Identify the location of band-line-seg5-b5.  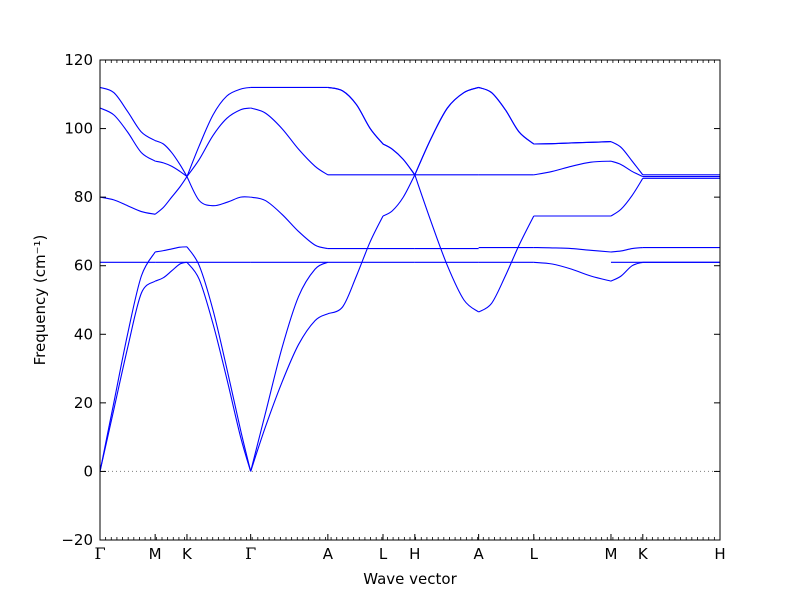
(399, 159).